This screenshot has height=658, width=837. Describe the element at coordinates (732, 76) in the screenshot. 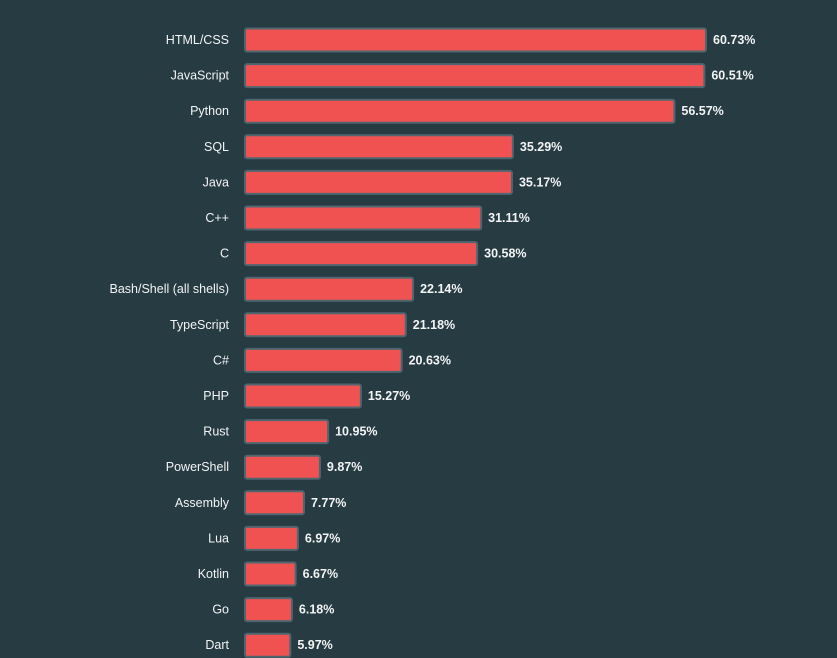

I see `value-label: 60.51%` at that location.